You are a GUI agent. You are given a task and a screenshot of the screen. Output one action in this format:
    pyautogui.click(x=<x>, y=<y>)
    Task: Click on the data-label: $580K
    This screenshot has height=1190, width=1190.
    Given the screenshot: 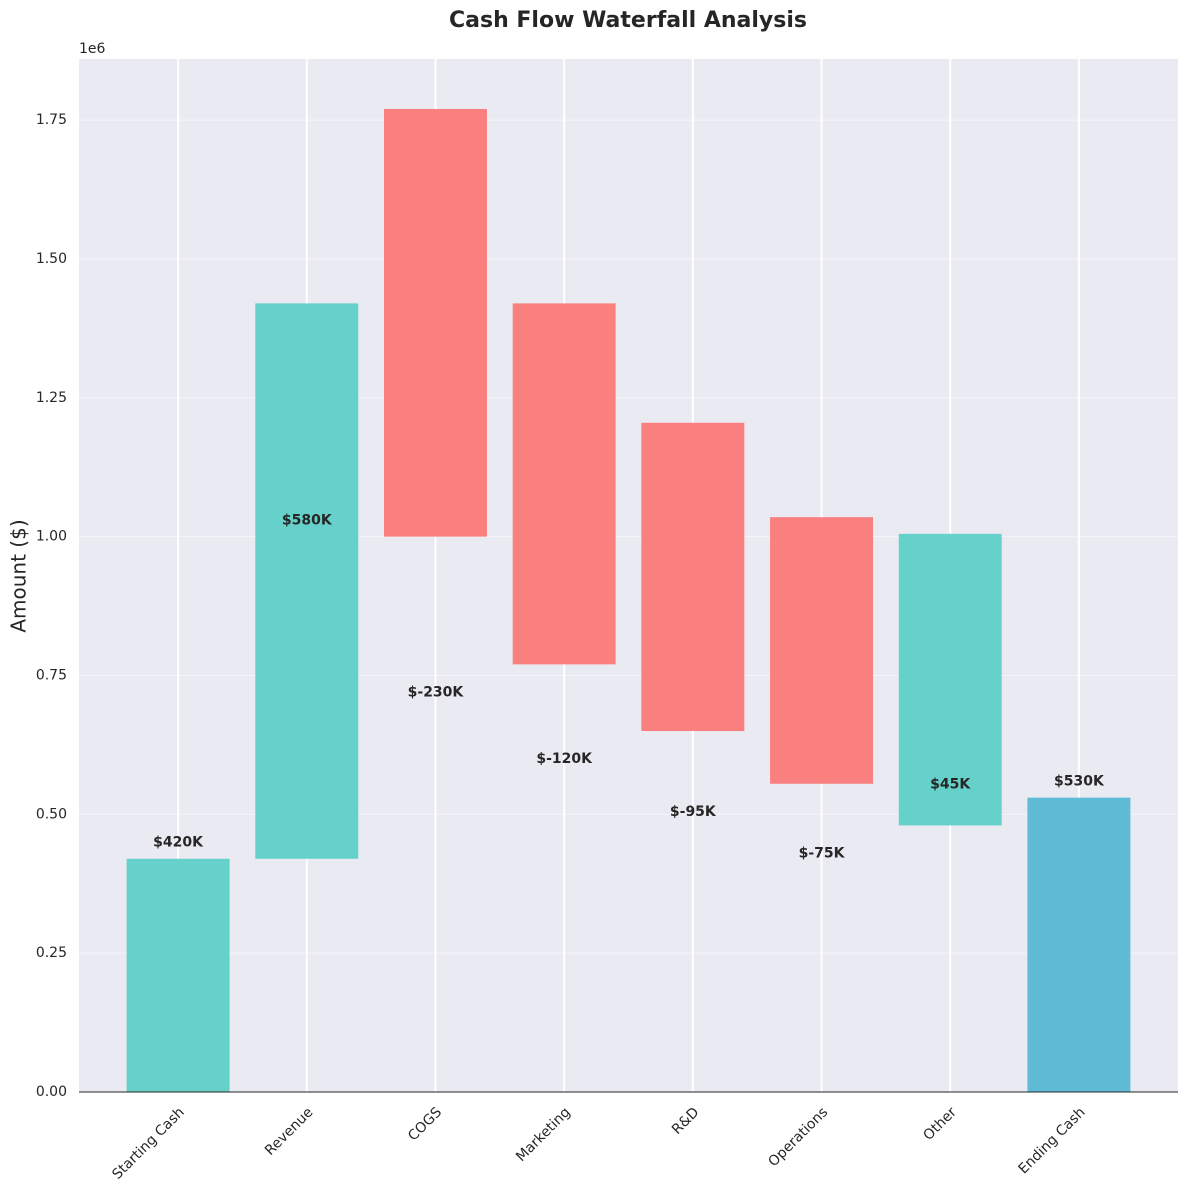 What is the action you would take?
    pyautogui.click(x=307, y=521)
    